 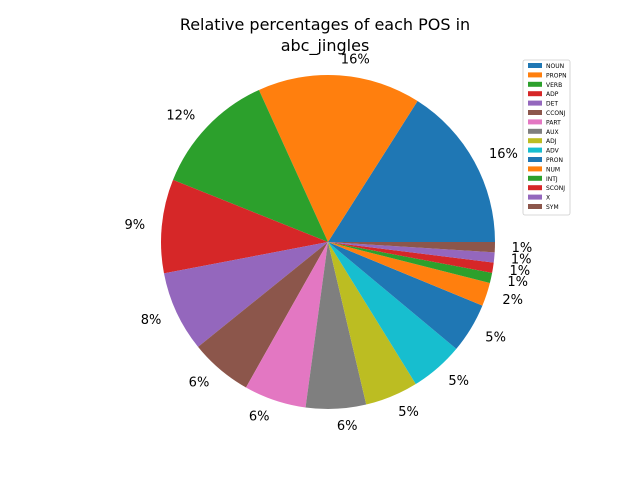 I want to click on pie-slice-verb, so click(x=250, y=165).